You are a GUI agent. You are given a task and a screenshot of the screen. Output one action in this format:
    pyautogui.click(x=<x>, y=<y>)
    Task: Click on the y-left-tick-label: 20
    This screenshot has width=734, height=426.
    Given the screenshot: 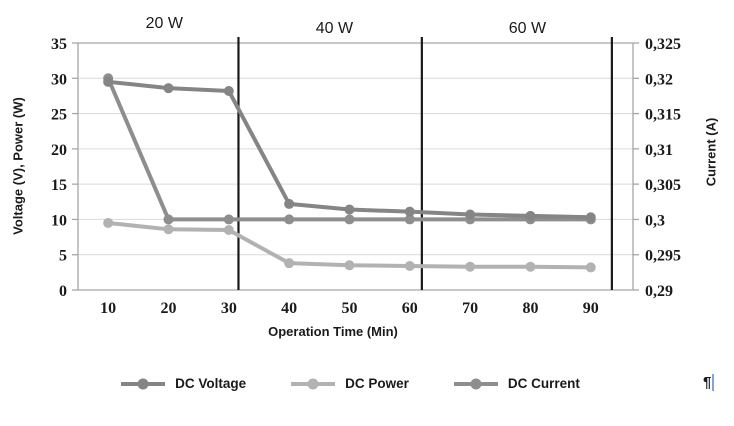 What is the action you would take?
    pyautogui.click(x=59, y=150)
    